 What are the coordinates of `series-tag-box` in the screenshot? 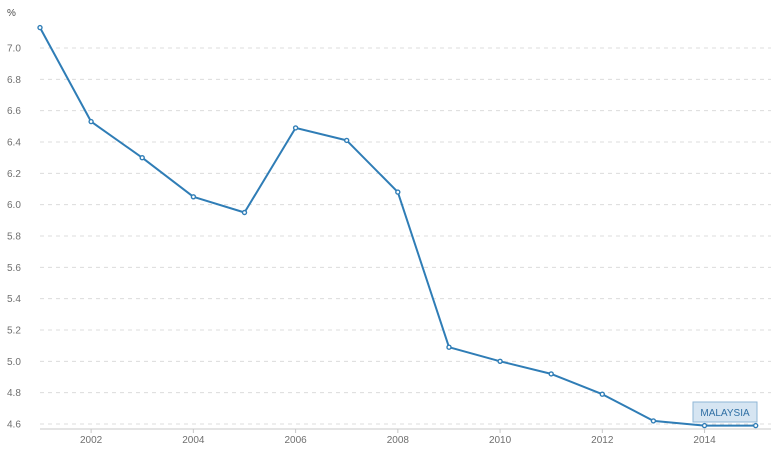 It's located at (725, 412).